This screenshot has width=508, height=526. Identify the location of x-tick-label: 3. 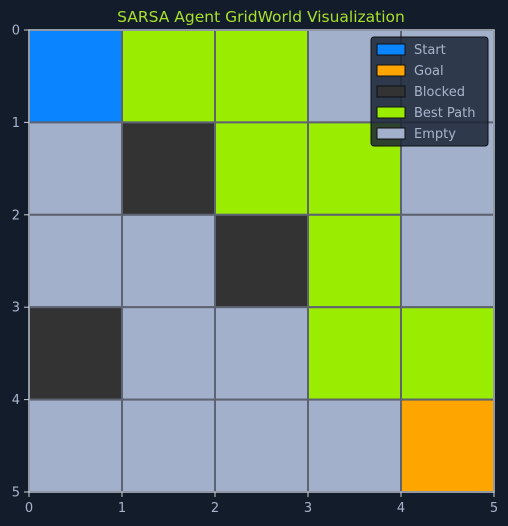
(308, 508).